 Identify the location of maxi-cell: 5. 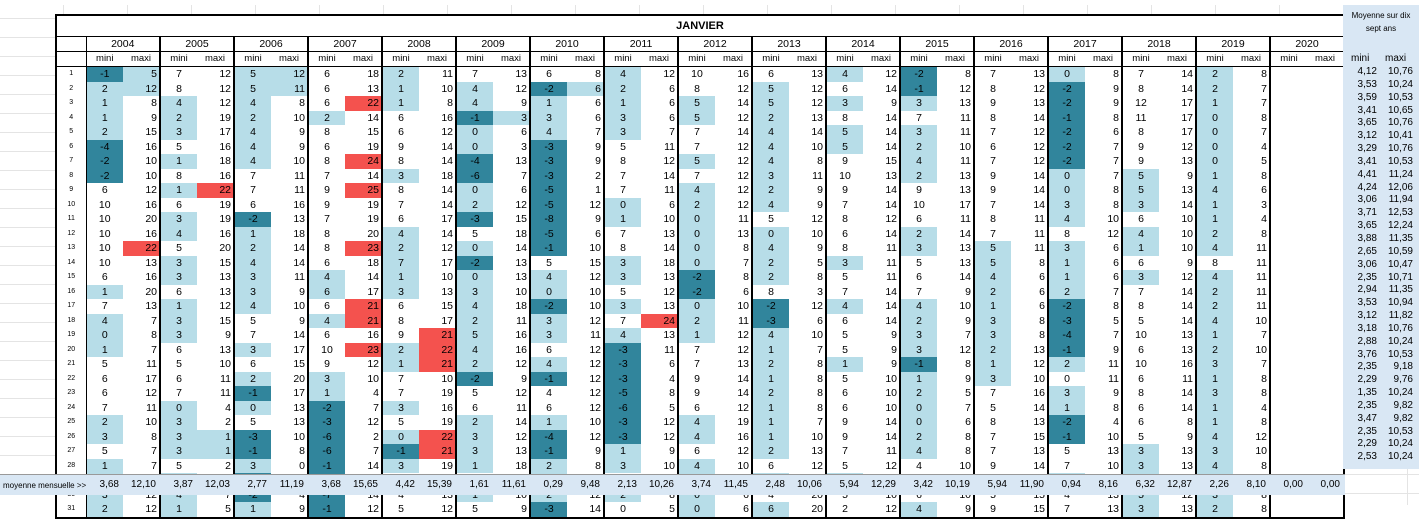
(1104, 320).